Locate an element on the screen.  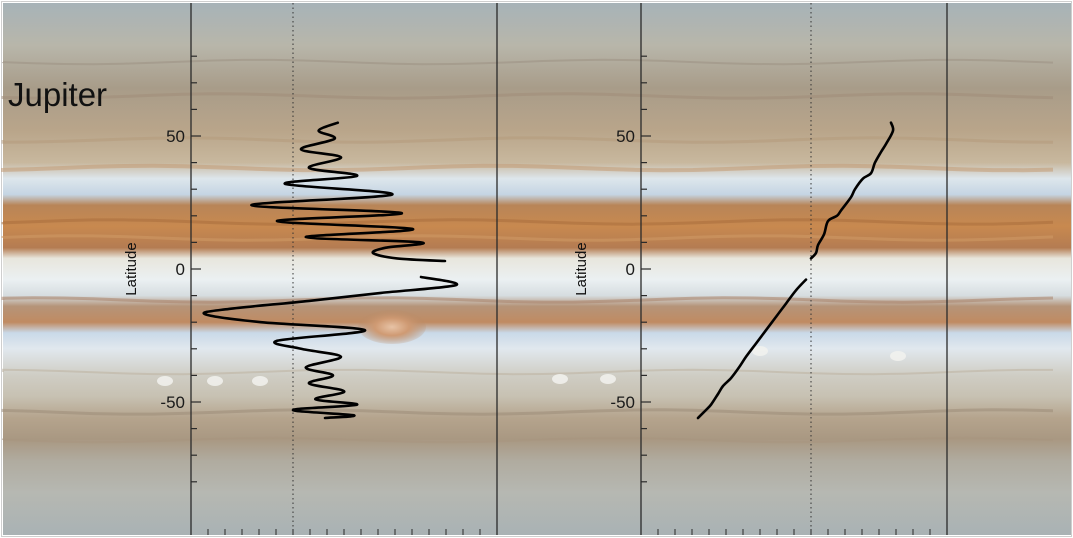
white-ovals is located at coordinates (531, 366).